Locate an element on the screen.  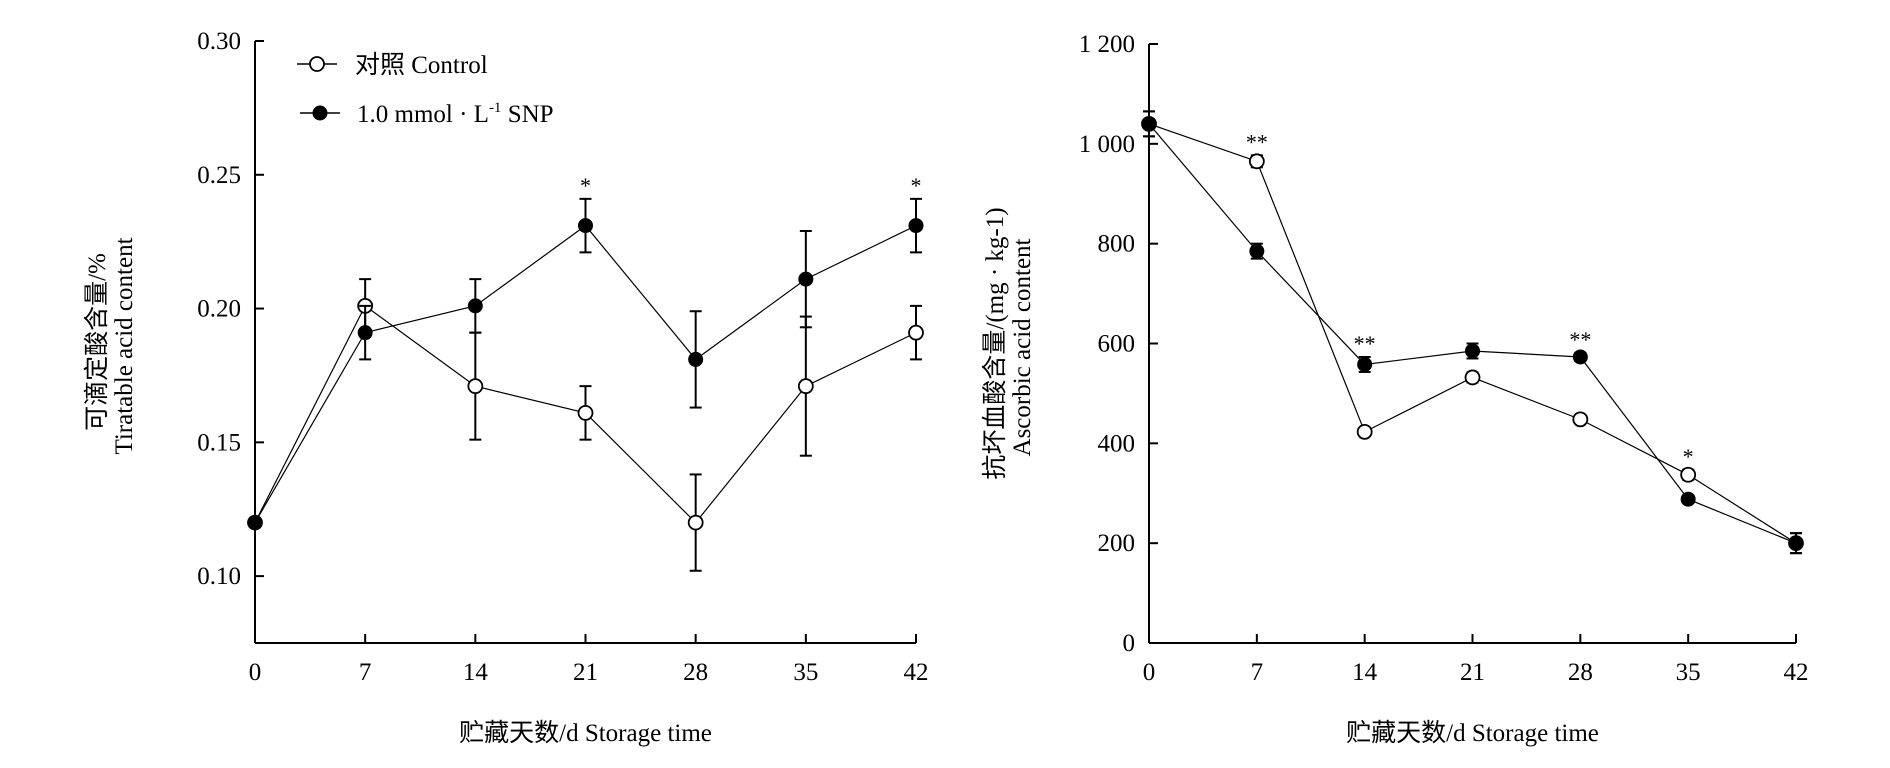
y-tick-label: 200 is located at coordinates (1117, 543).